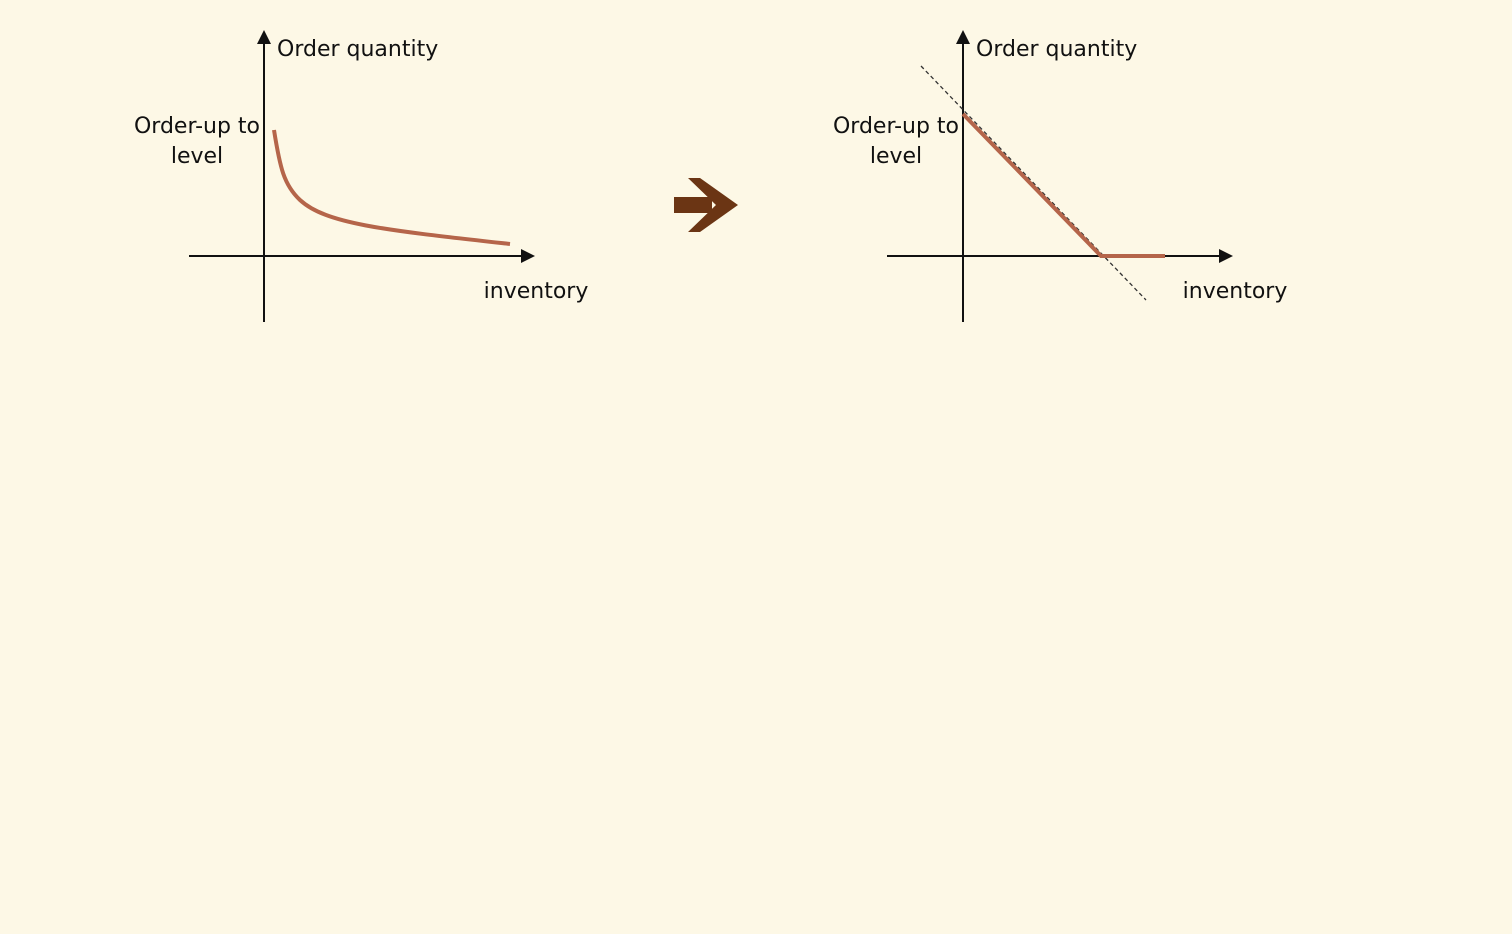 The width and height of the screenshot is (1512, 934). Describe the element at coordinates (264, 37) in the screenshot. I see `left-y-axis-arrowhead` at that location.